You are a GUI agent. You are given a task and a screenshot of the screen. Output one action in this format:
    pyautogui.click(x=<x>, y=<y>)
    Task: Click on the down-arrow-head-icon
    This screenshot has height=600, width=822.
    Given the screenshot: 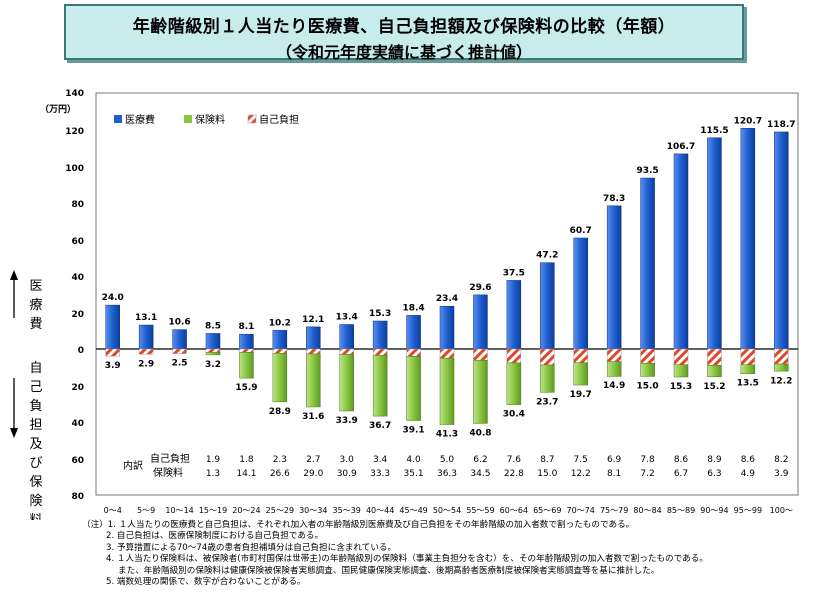 What is the action you would take?
    pyautogui.click(x=14, y=433)
    